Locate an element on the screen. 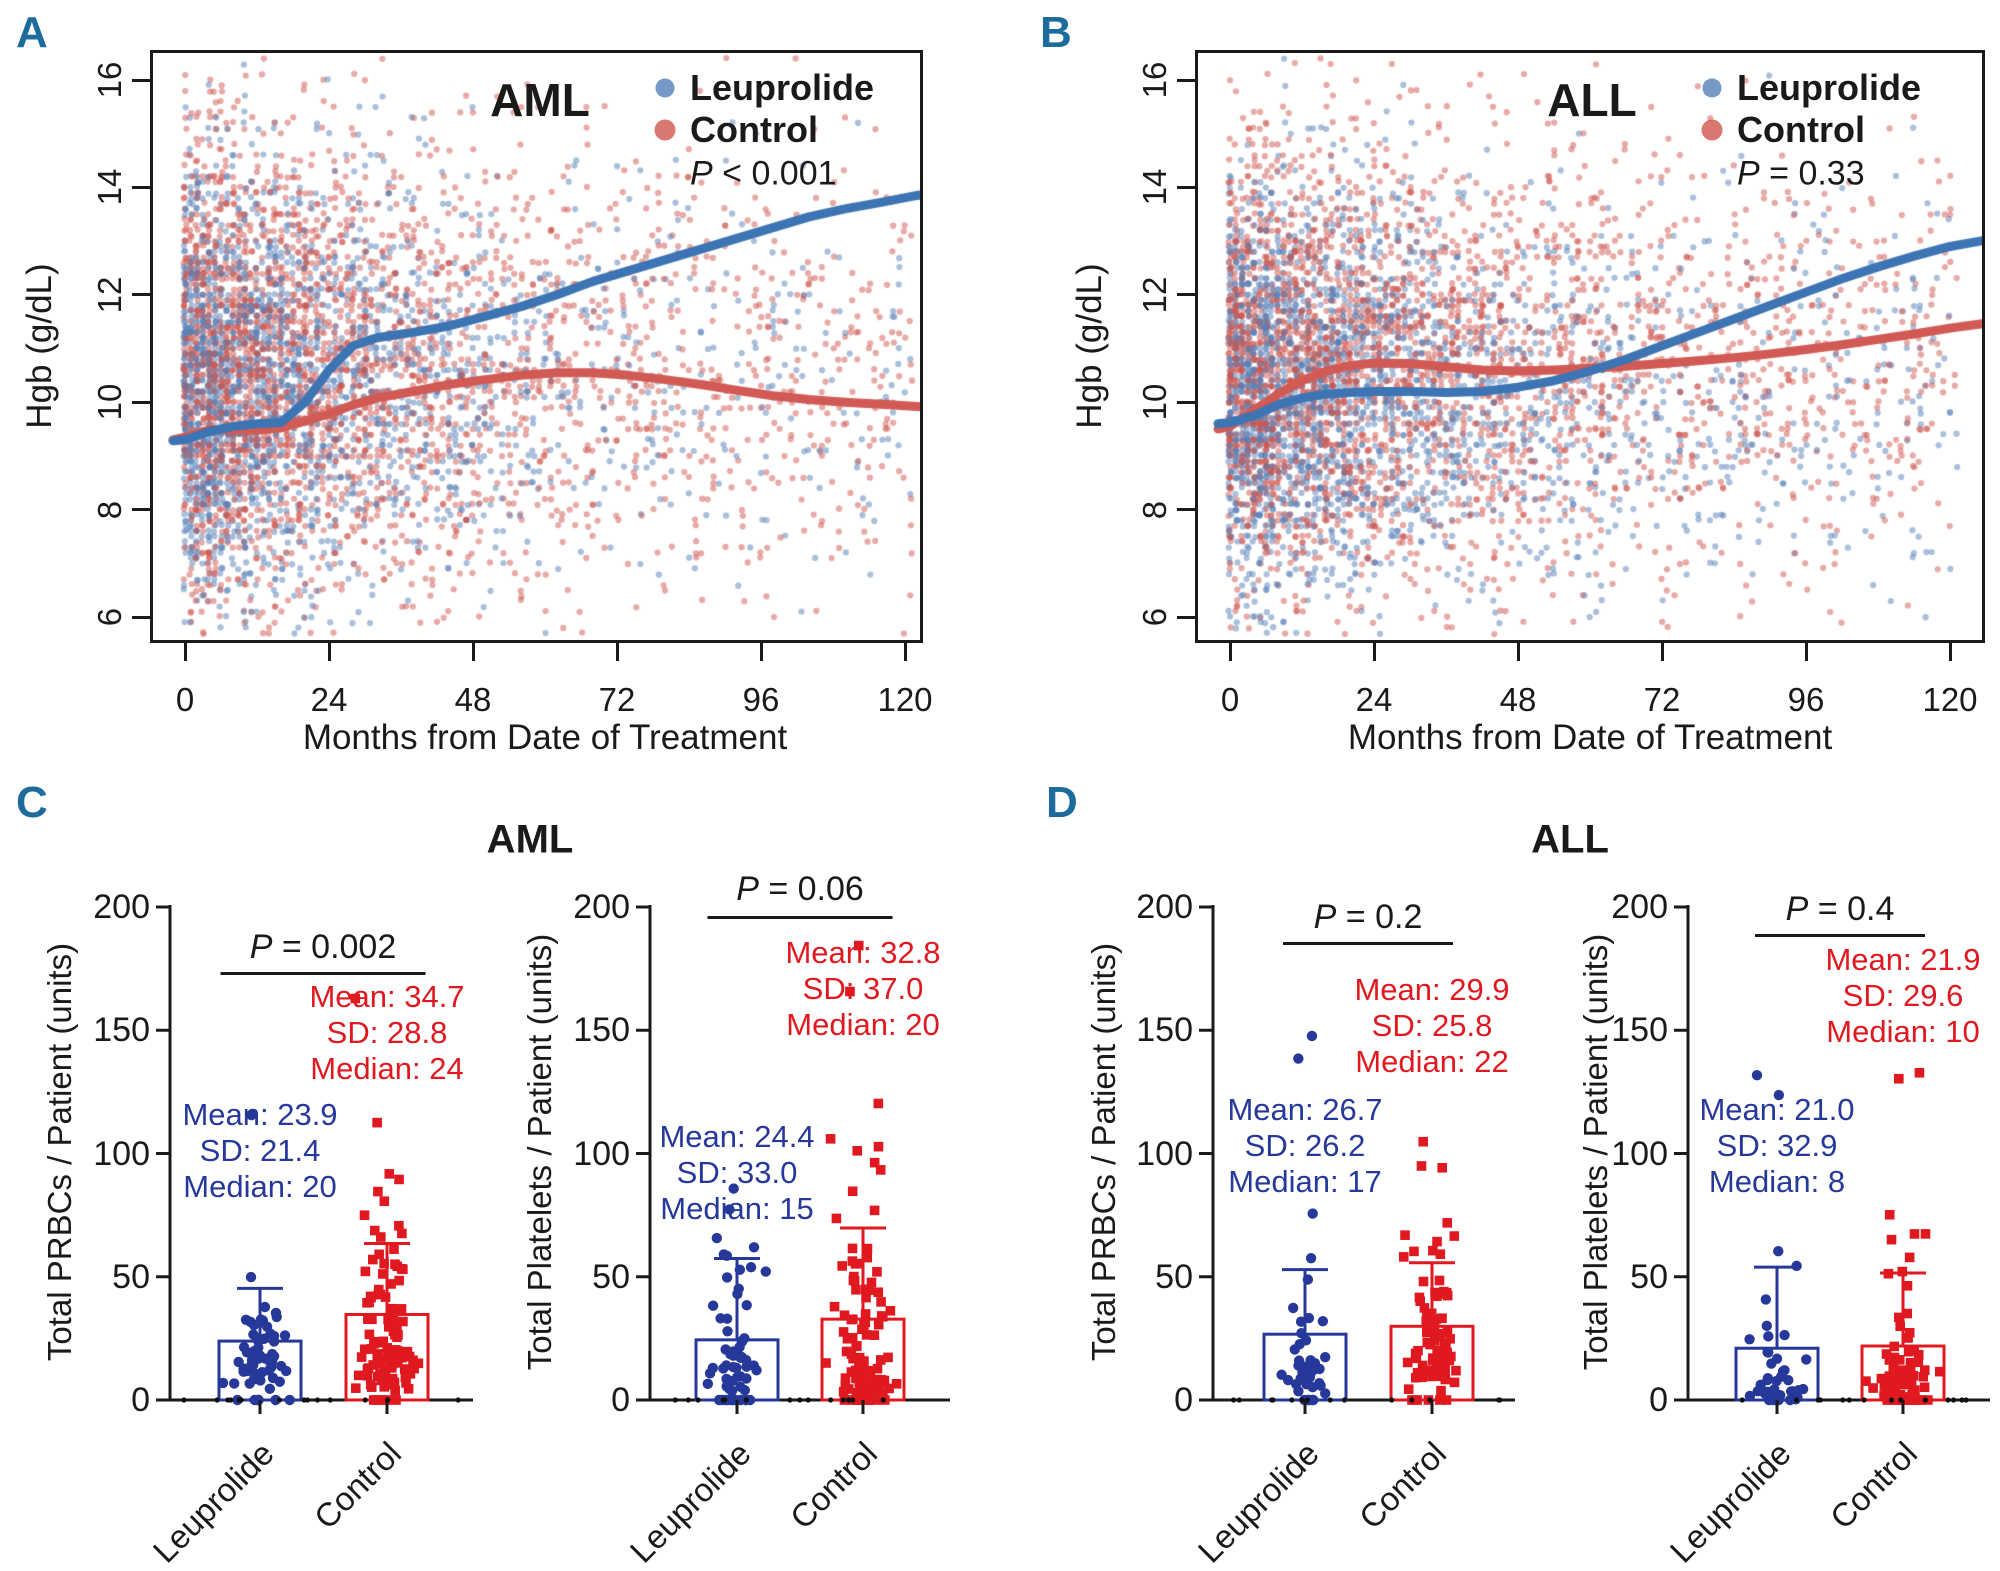 Image resolution: width=2000 pixels, height=1571 pixels. all-x-tick-label: 48 is located at coordinates (1518, 699).